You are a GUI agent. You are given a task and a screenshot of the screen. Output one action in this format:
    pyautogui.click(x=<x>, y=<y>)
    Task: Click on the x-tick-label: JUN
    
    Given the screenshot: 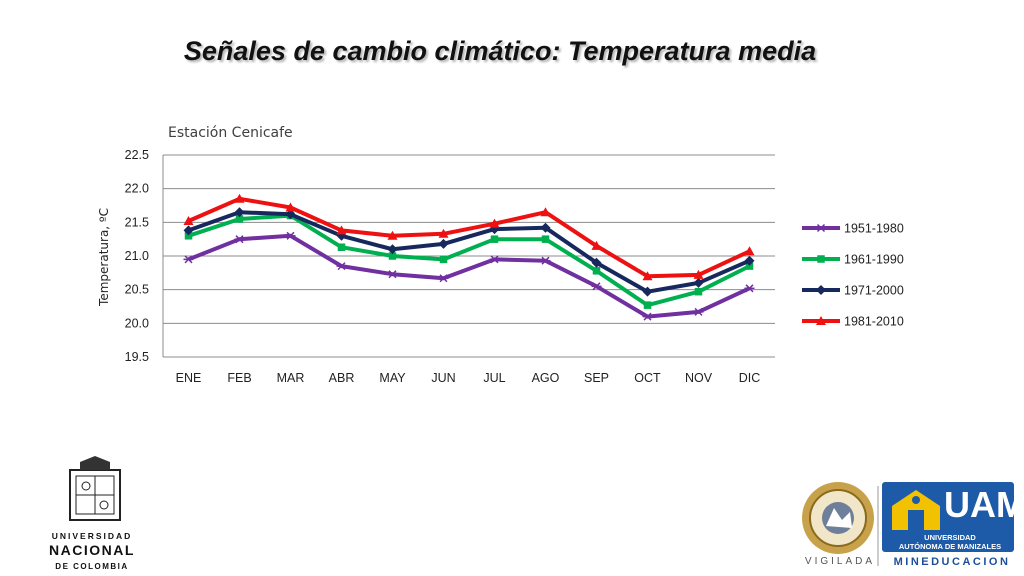 What is the action you would take?
    pyautogui.click(x=443, y=378)
    